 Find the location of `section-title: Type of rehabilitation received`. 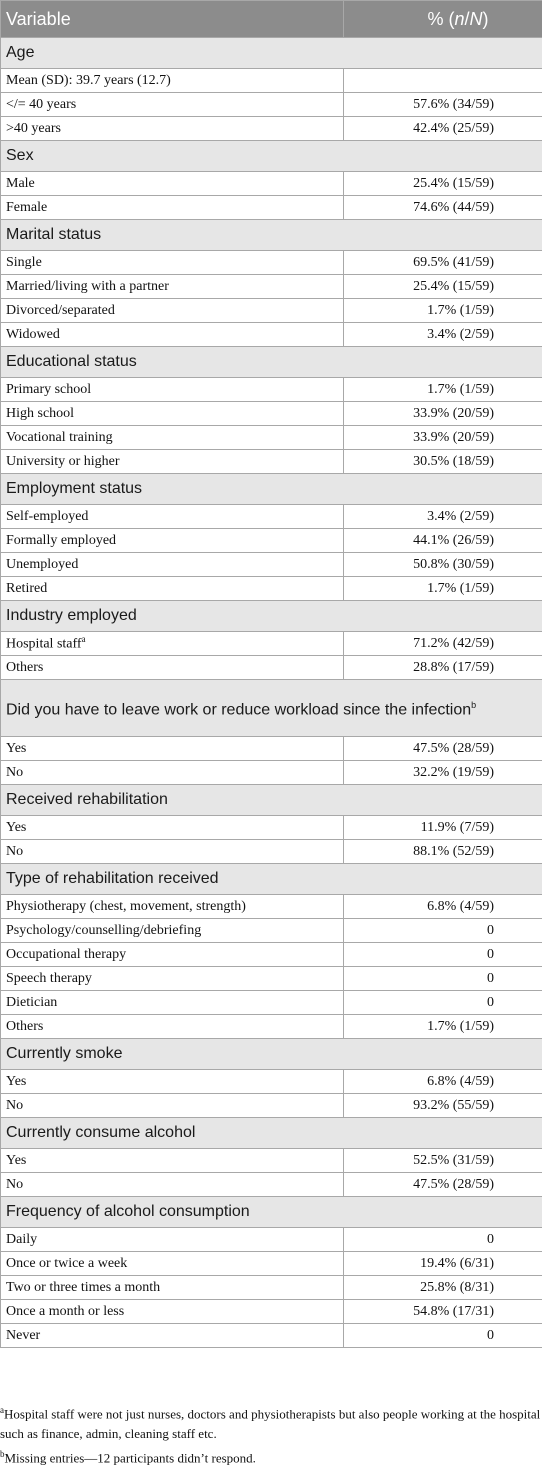

section-title: Type of rehabilitation received is located at coordinates (271, 879).